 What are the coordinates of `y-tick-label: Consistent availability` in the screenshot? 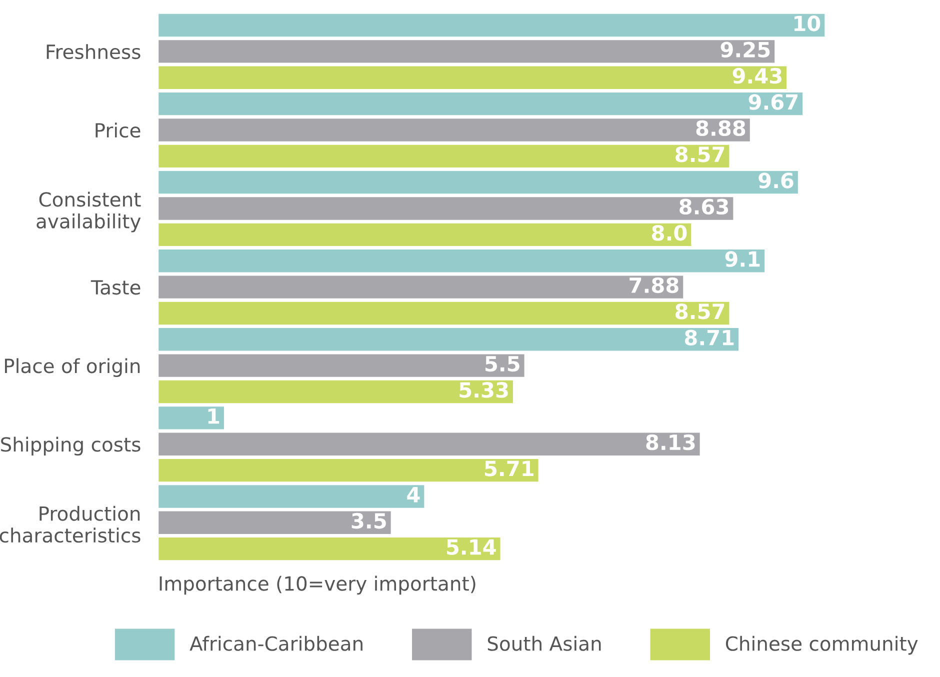 It's located at (88, 212).